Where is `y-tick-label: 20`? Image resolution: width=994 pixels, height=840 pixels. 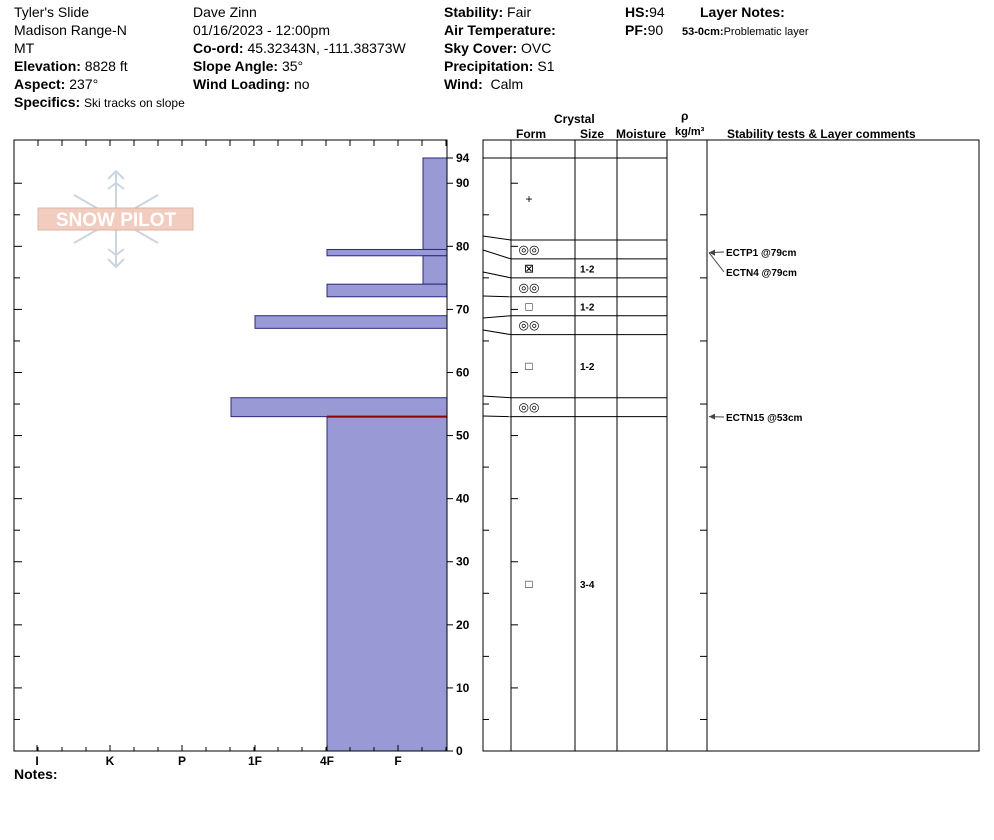 y-tick-label: 20 is located at coordinates (463, 625).